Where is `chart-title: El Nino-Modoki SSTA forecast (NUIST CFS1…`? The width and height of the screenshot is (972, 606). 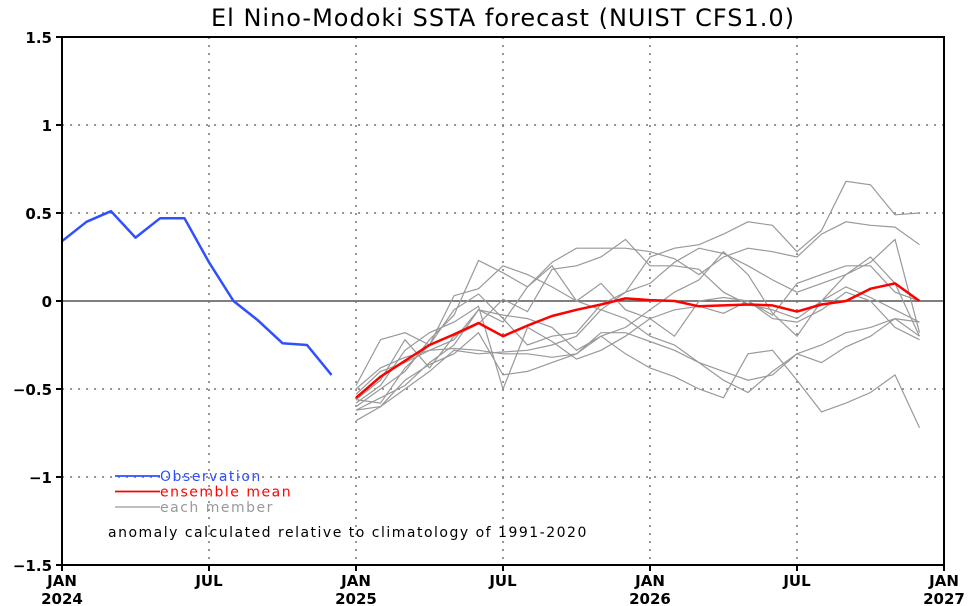 chart-title: El Nino-Modoki SSTA forecast (NUIST CFS1… is located at coordinates (503, 18).